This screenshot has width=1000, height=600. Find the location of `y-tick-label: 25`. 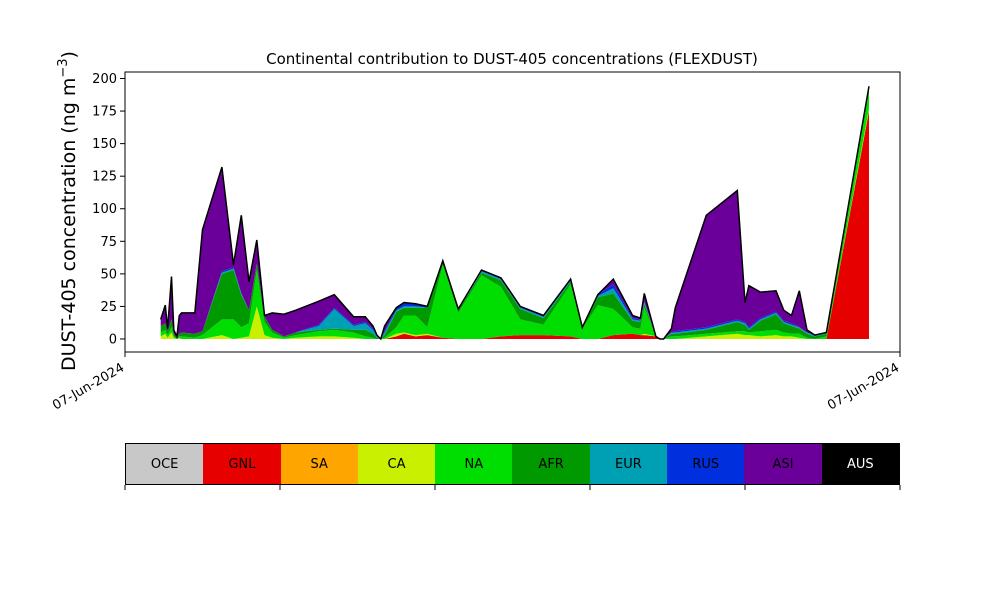

y-tick-label: 25 is located at coordinates (108, 307).